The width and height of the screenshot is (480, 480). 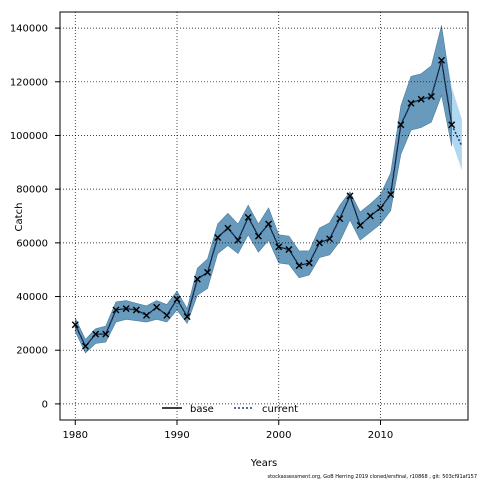 What do you see at coordinates (19, 217) in the screenshot?
I see `y-axis-title: Catch` at bounding box center [19, 217].